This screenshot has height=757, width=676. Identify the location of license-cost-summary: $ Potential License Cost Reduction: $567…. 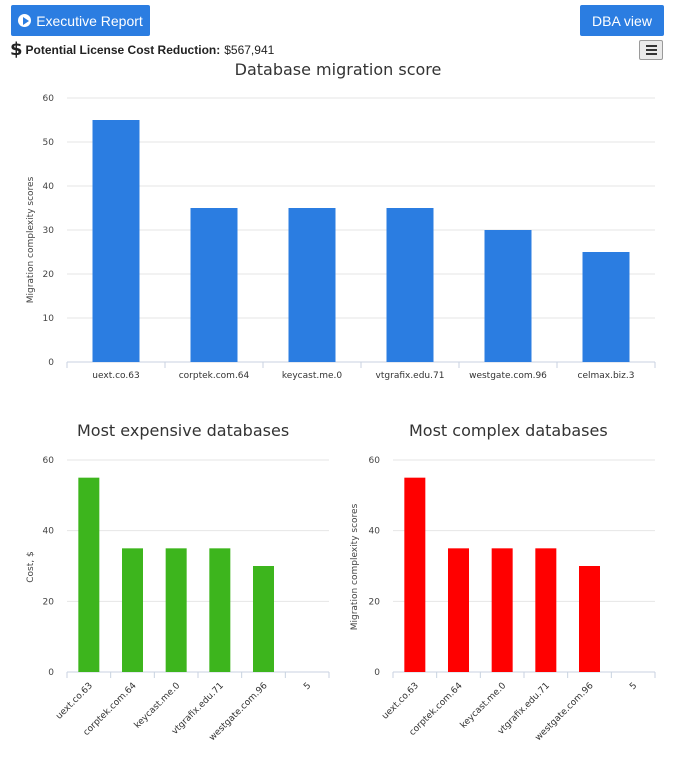
(142, 49).